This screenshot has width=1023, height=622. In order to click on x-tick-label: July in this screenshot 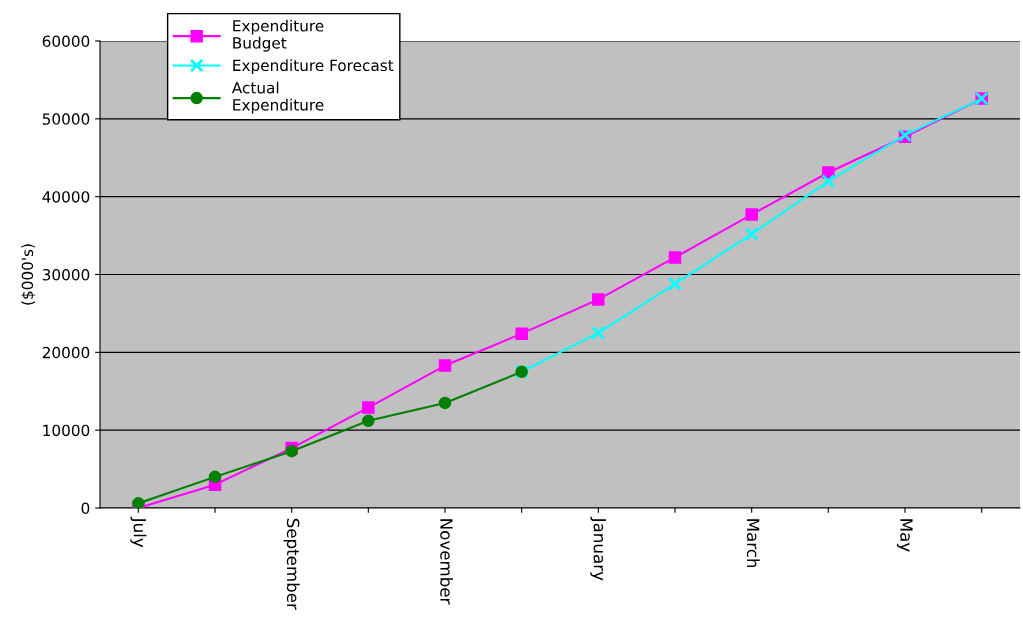, I will do `click(138, 532)`.